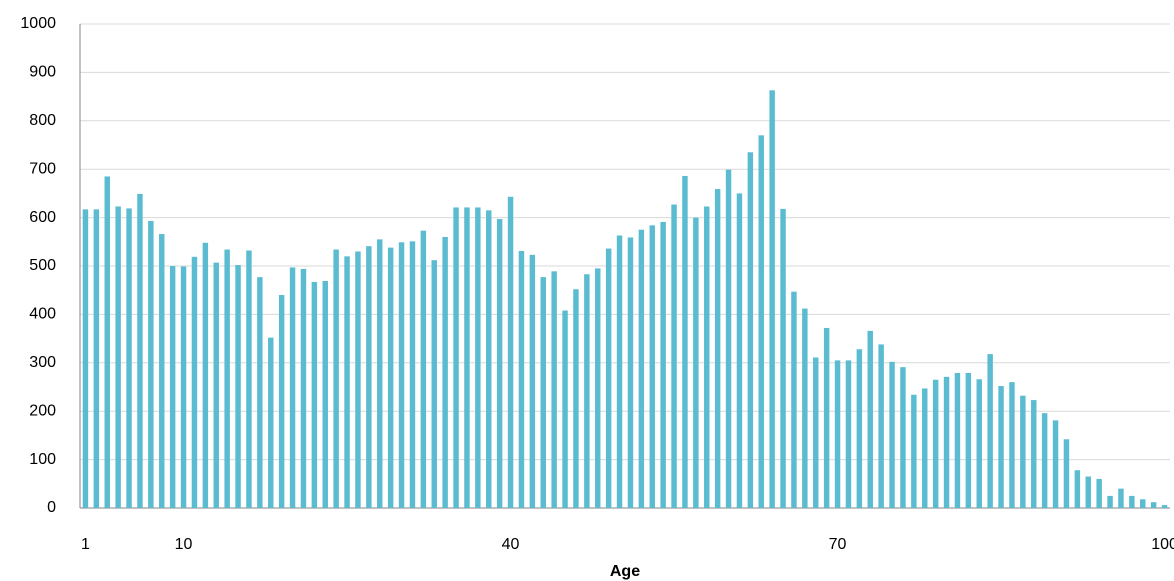 The width and height of the screenshot is (1174, 581). I want to click on x-tick-label: 10, so click(184, 544).